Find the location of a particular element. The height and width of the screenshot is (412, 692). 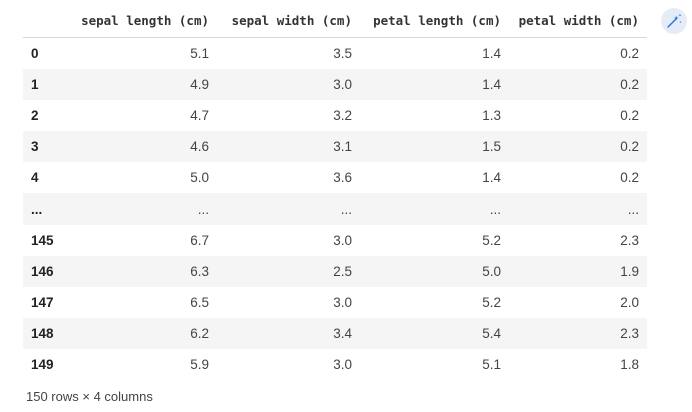

column-header-sepal-length: sepal length (cm) is located at coordinates (144, 23).